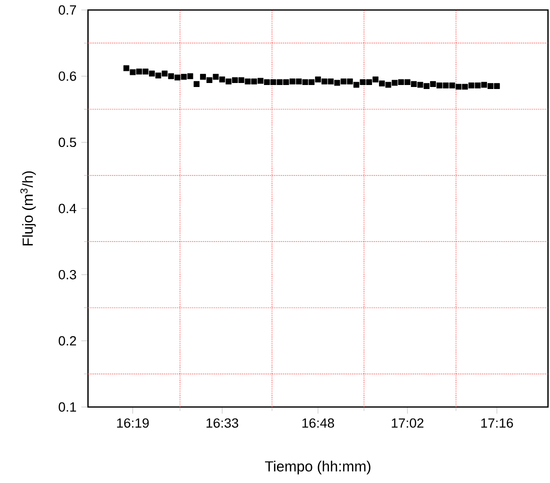 This screenshot has height=483, width=550. Describe the element at coordinates (408, 423) in the screenshot. I see `x-tick-label: 17:02` at that location.